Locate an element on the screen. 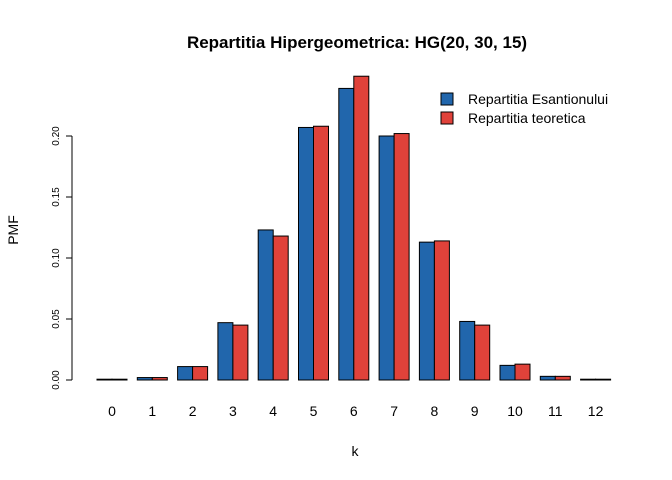 Image resolution: width=672 pixels, height=480 pixels. x-tick-label: 0 is located at coordinates (112, 411).